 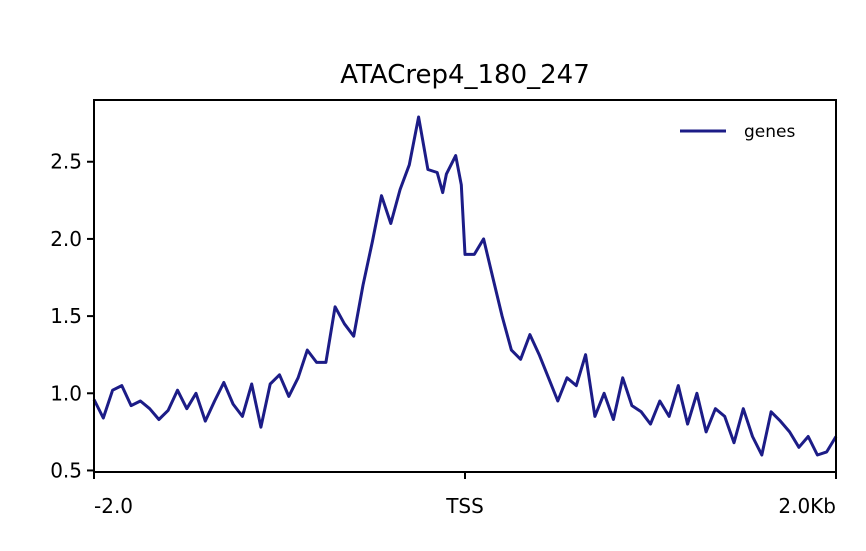 What do you see at coordinates (807, 506) in the screenshot?
I see `x-tick-label: 2.0Kb` at bounding box center [807, 506].